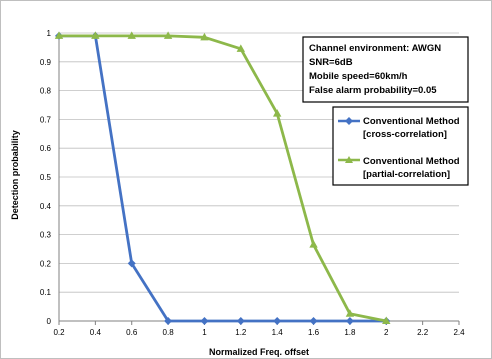 This screenshot has width=492, height=359. I want to click on x-tick-labels: 0.2 0.4 0.6 0.8 1 1.2 1.4 1.6 1.8 2 2.2 2.4, so click(259, 332).